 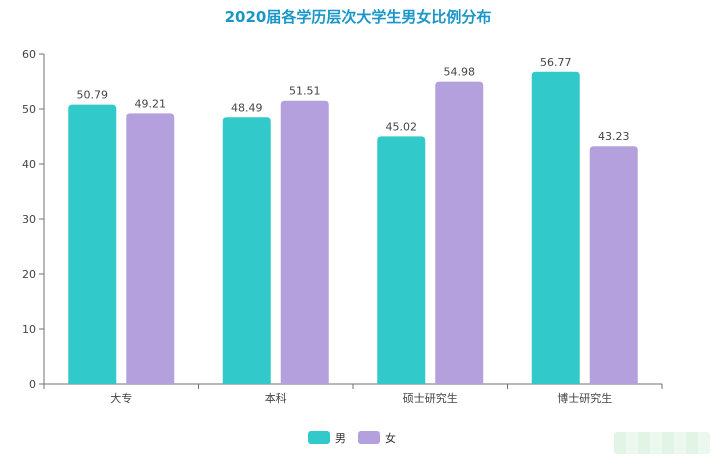 What do you see at coordinates (32, 384) in the screenshot?
I see `y-tick-label: 0` at bounding box center [32, 384].